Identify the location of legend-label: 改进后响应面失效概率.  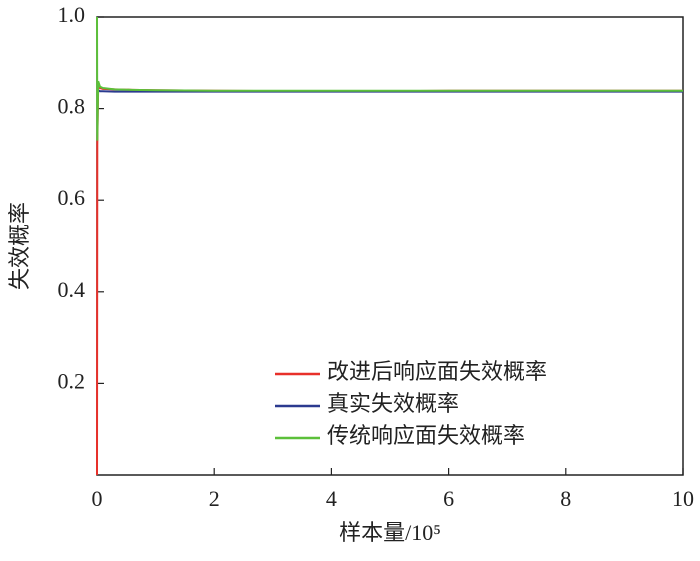
(437, 371).